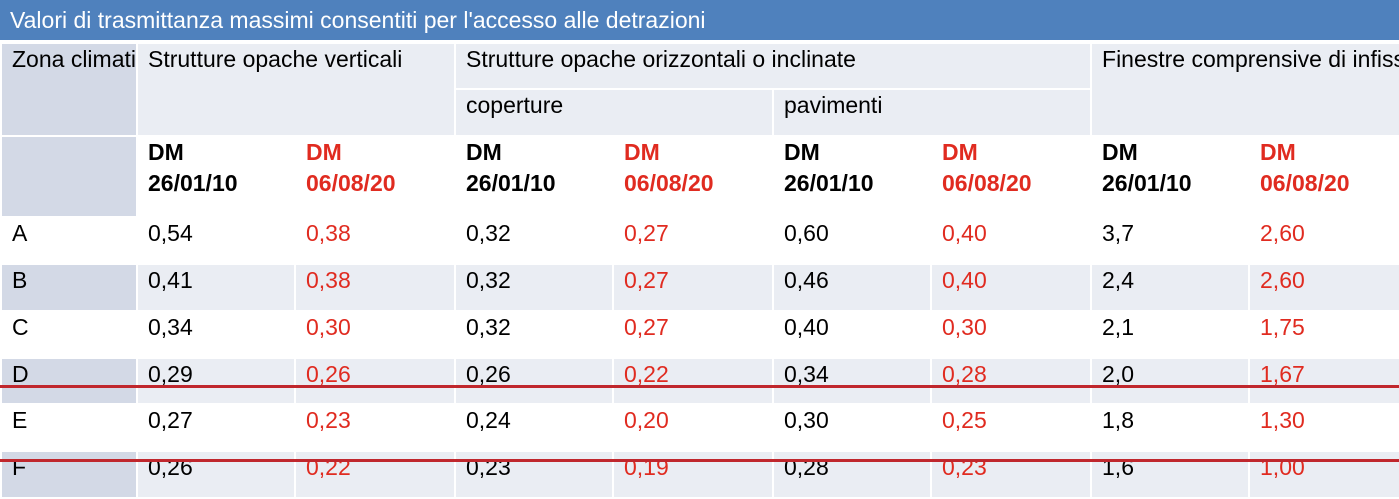 The image size is (1399, 499). I want to click on table-row-c: C 0,34 0,30 0,32 0,27 0,40 0,30 2,1 1,75, so click(699, 334).